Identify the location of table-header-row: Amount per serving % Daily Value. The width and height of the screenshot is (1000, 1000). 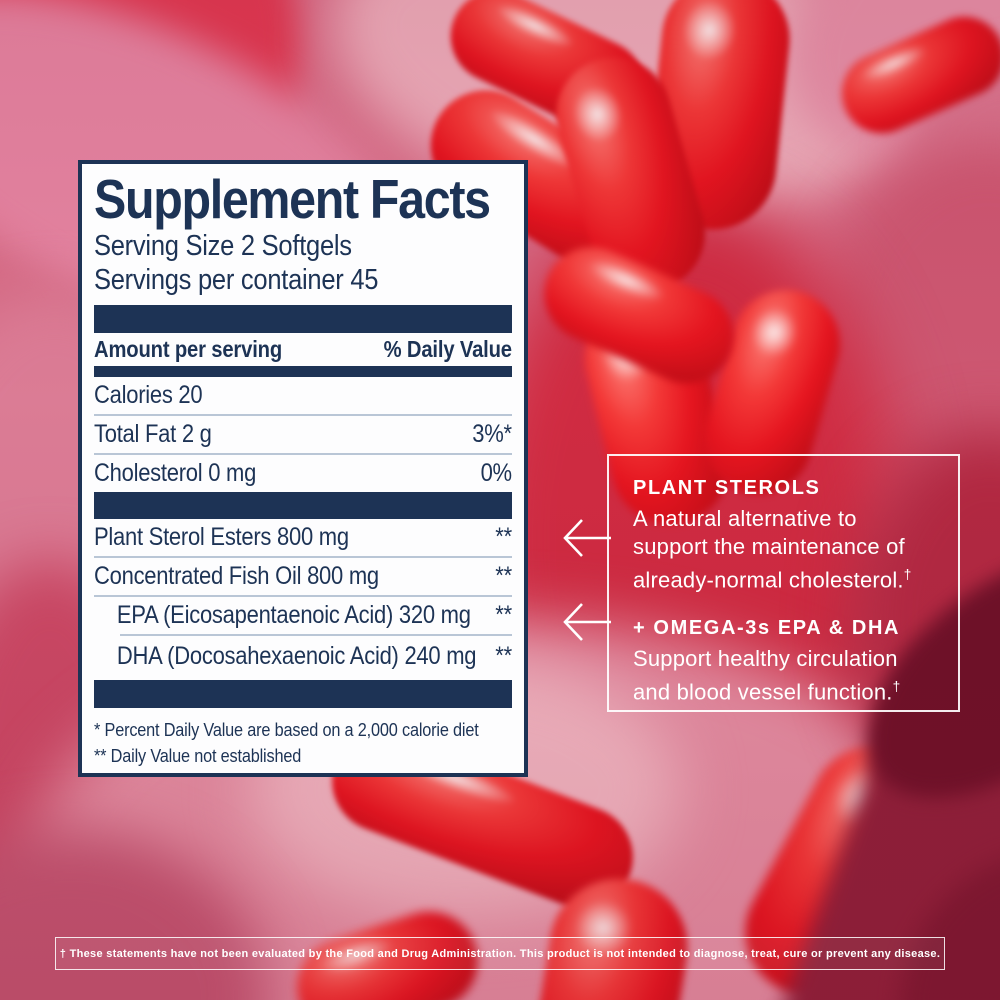
(303, 349).